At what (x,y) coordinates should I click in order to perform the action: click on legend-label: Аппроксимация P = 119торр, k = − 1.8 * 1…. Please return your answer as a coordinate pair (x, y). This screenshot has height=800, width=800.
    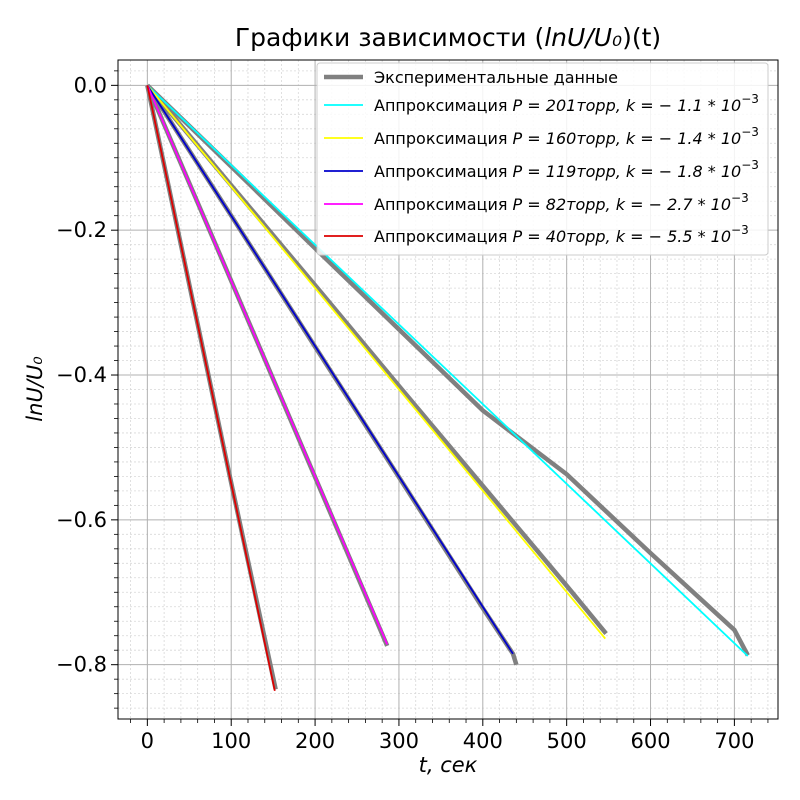
    Looking at the image, I should click on (566, 169).